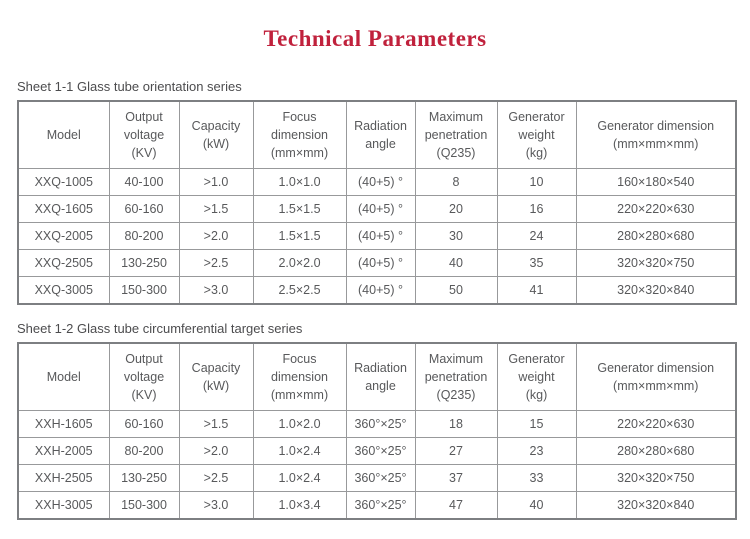  I want to click on sheet-1-1-label: Sheet 1-1 Glass tube orientation series, so click(129, 86).